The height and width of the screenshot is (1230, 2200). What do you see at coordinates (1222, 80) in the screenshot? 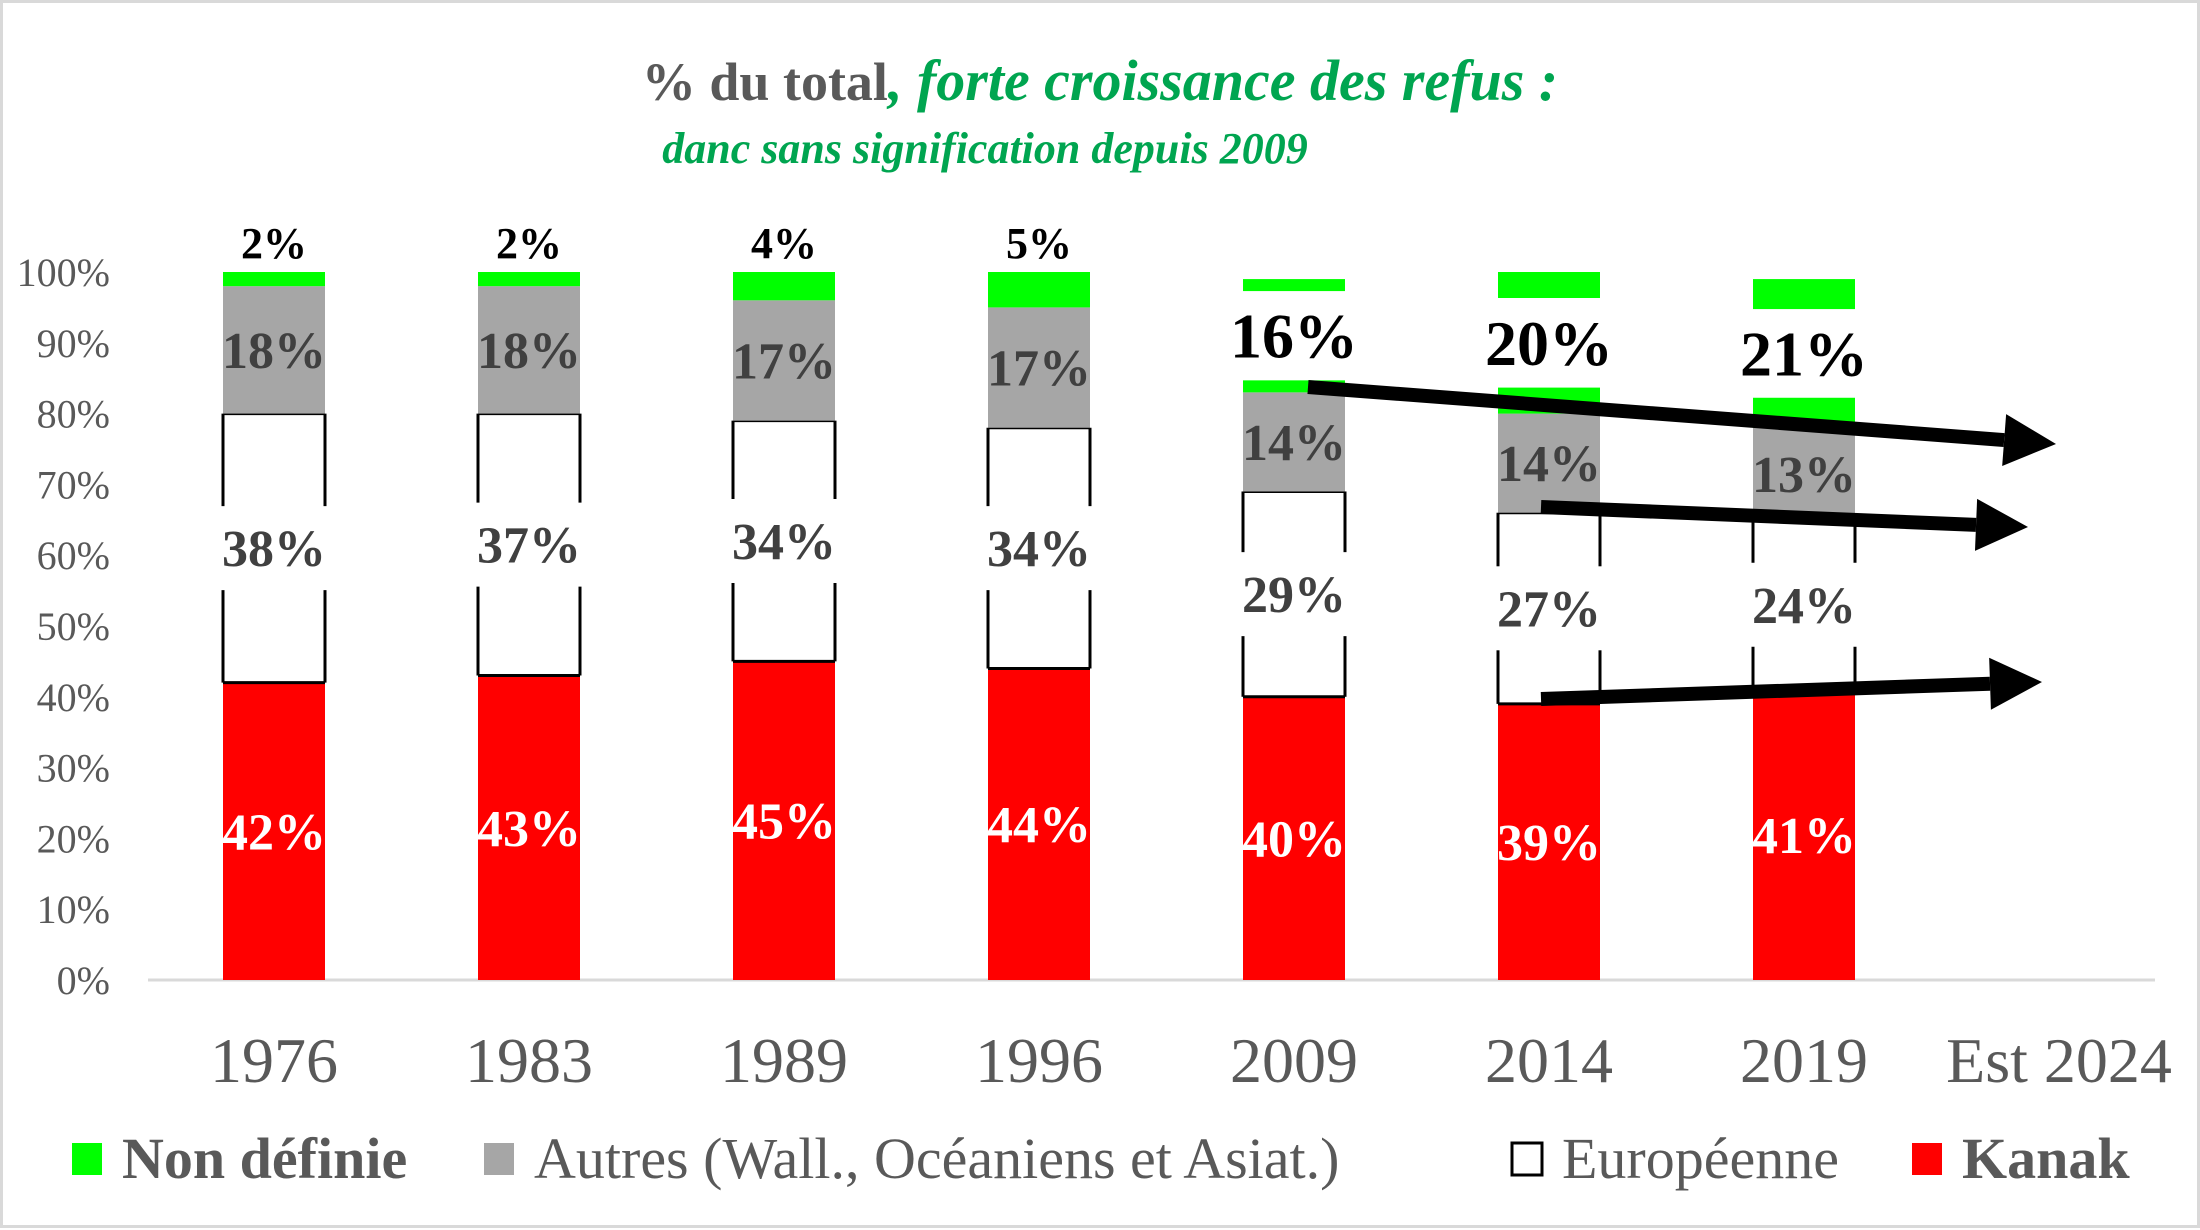
I see `chart-title-italic: , forte croissance des refus :` at bounding box center [1222, 80].